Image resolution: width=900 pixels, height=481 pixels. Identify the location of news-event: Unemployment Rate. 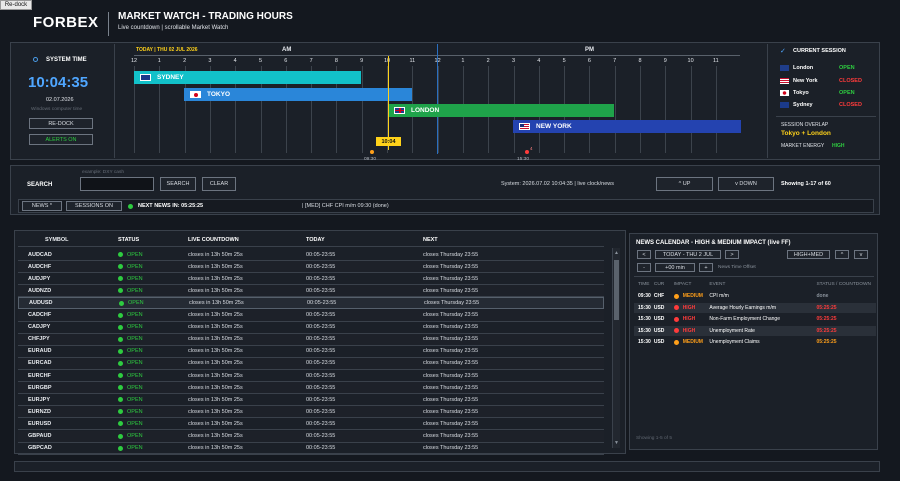
(732, 330).